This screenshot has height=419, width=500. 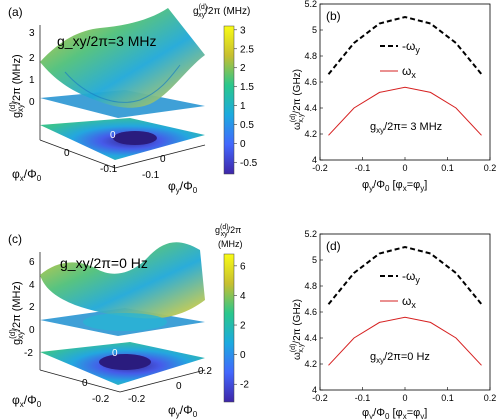 I want to click on panel-d-y-tick-label: 5, so click(x=314, y=260).